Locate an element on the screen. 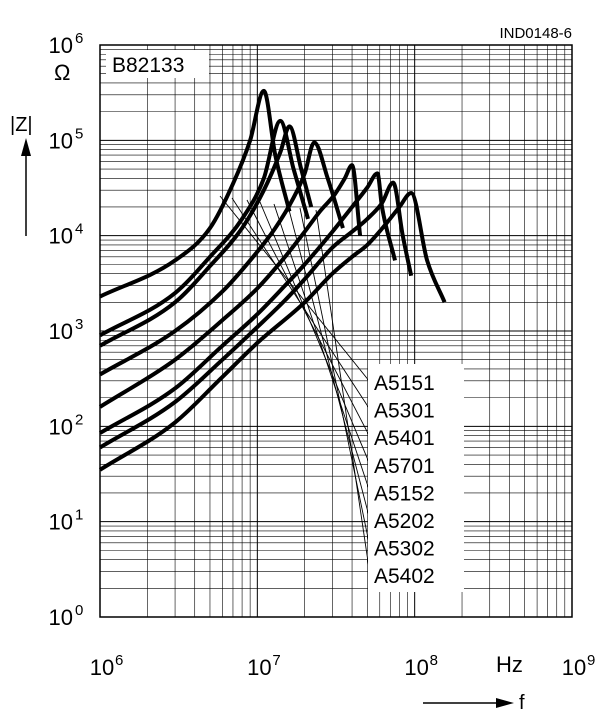  y-tick-label-exp: 6 is located at coordinates (79, 38).